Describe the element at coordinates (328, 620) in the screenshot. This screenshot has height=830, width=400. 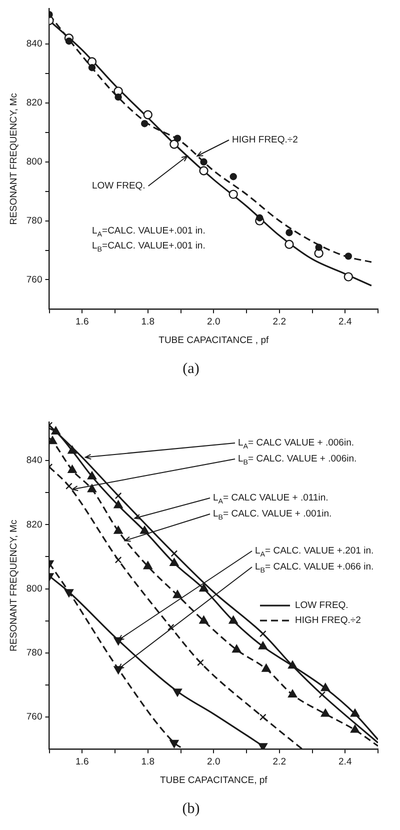
I see `legend-label: HIGH FREQ.÷2` at that location.